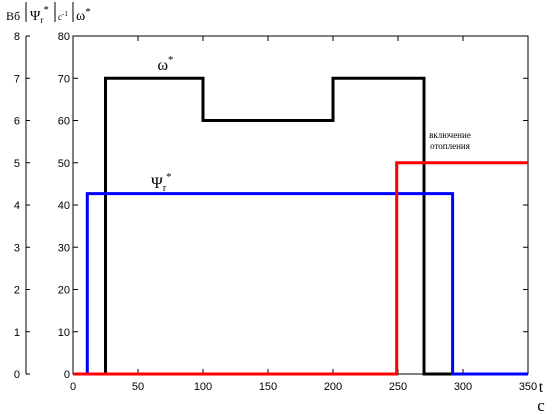  Describe the element at coordinates (67, 375) in the screenshot. I see `omega-tick-label: 0` at that location.